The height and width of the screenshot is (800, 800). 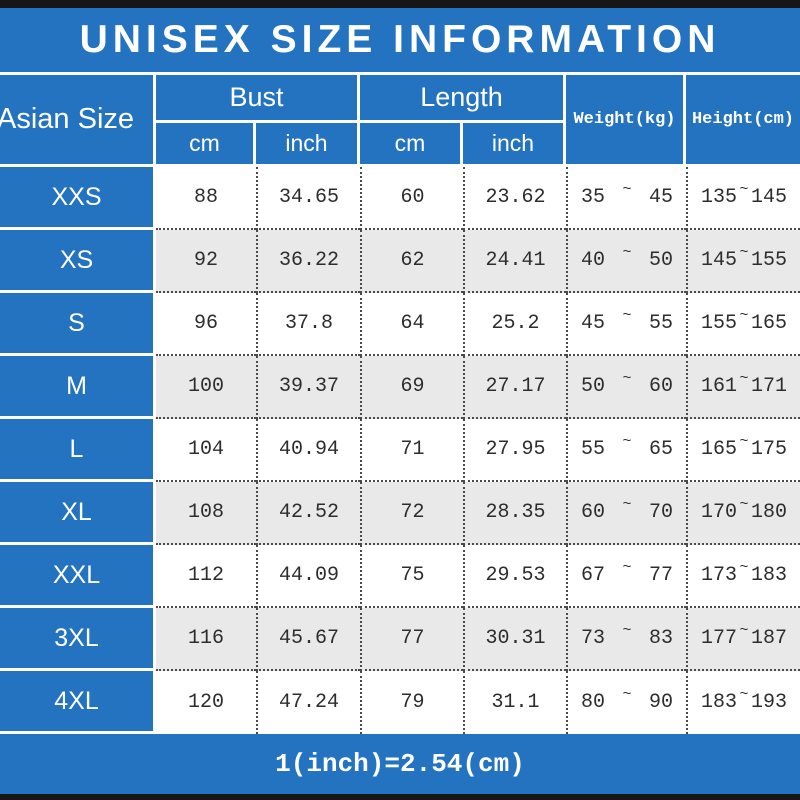 I want to click on height-min-value: 165, so click(x=719, y=449).